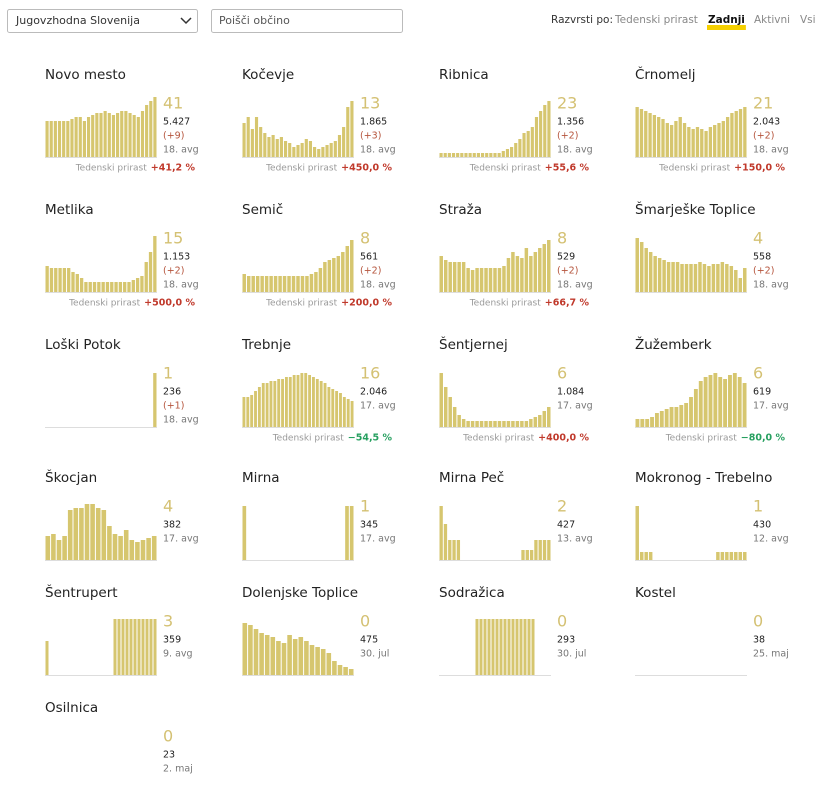 The width and height of the screenshot is (835, 789). Describe the element at coordinates (168, 736) in the screenshot. I see `latest-count: 0` at that location.